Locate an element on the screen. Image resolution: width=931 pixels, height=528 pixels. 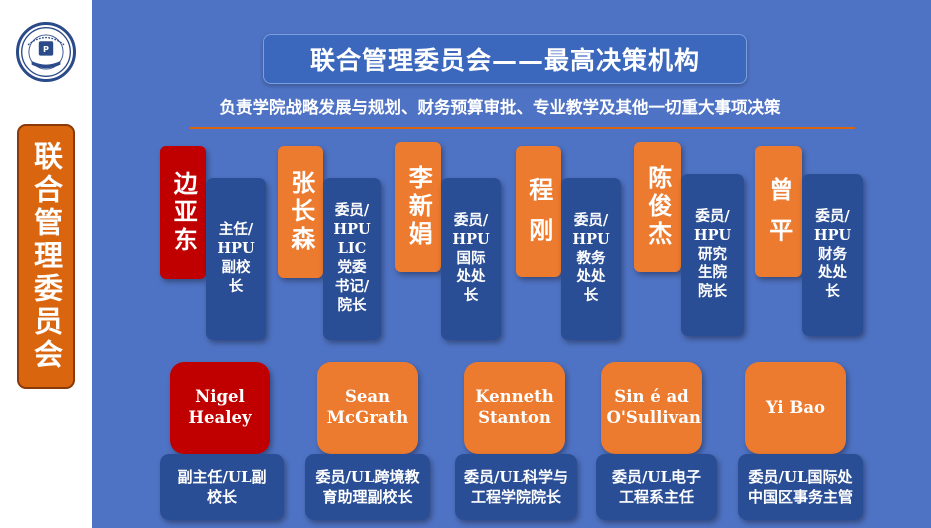
ul-member-role-card: 委员/UL跨境教育助理副校长 is located at coordinates (367, 487).